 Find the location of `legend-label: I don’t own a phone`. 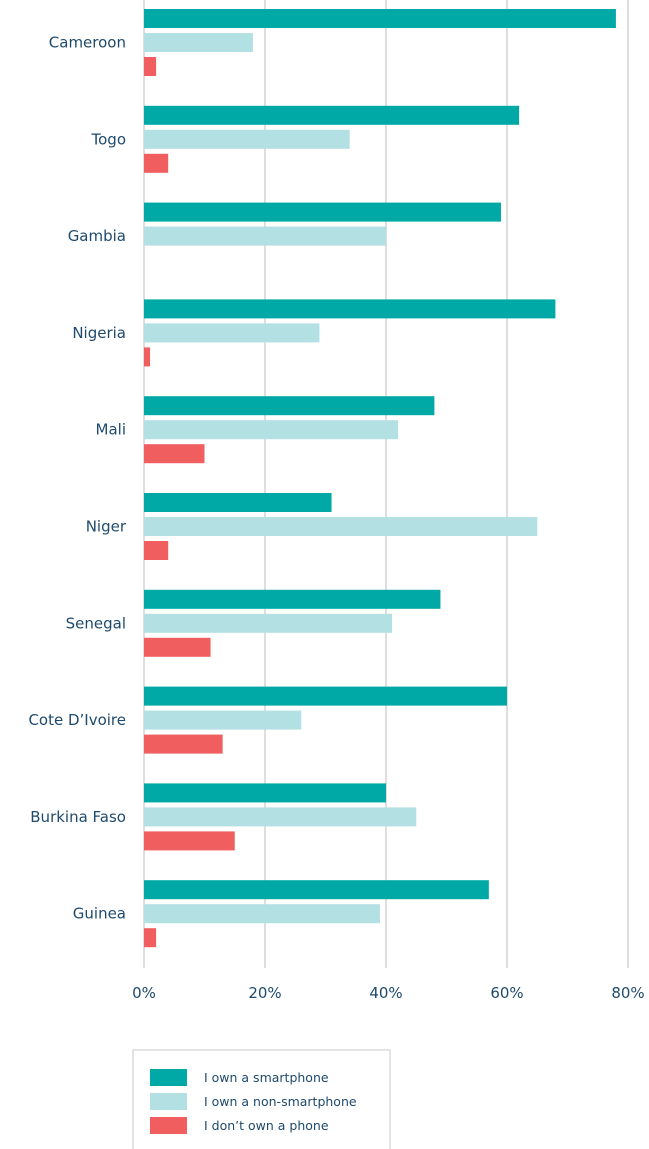

legend-label: I don’t own a phone is located at coordinates (266, 1125).